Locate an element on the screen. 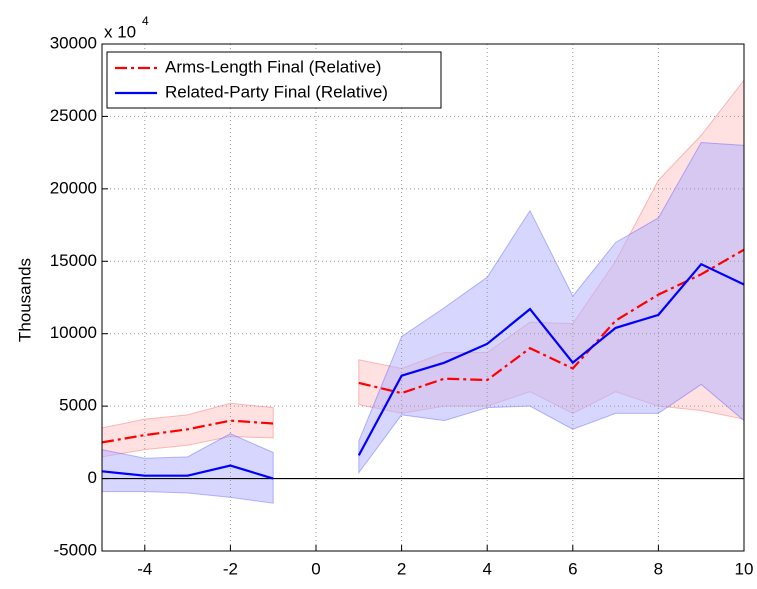 The height and width of the screenshot is (589, 757). legend-label: Arms-Length Final (Relative) is located at coordinates (273, 66).